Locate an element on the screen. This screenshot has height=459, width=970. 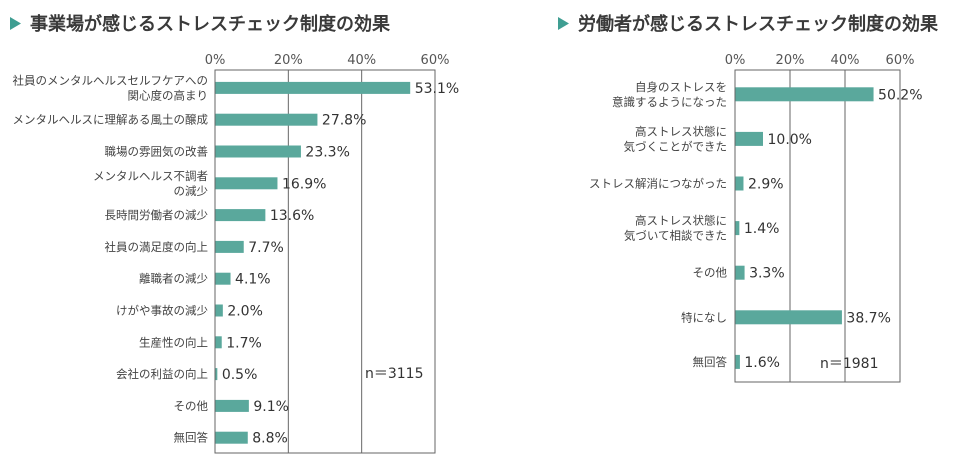
value-label: 0.5% is located at coordinates (240, 375).